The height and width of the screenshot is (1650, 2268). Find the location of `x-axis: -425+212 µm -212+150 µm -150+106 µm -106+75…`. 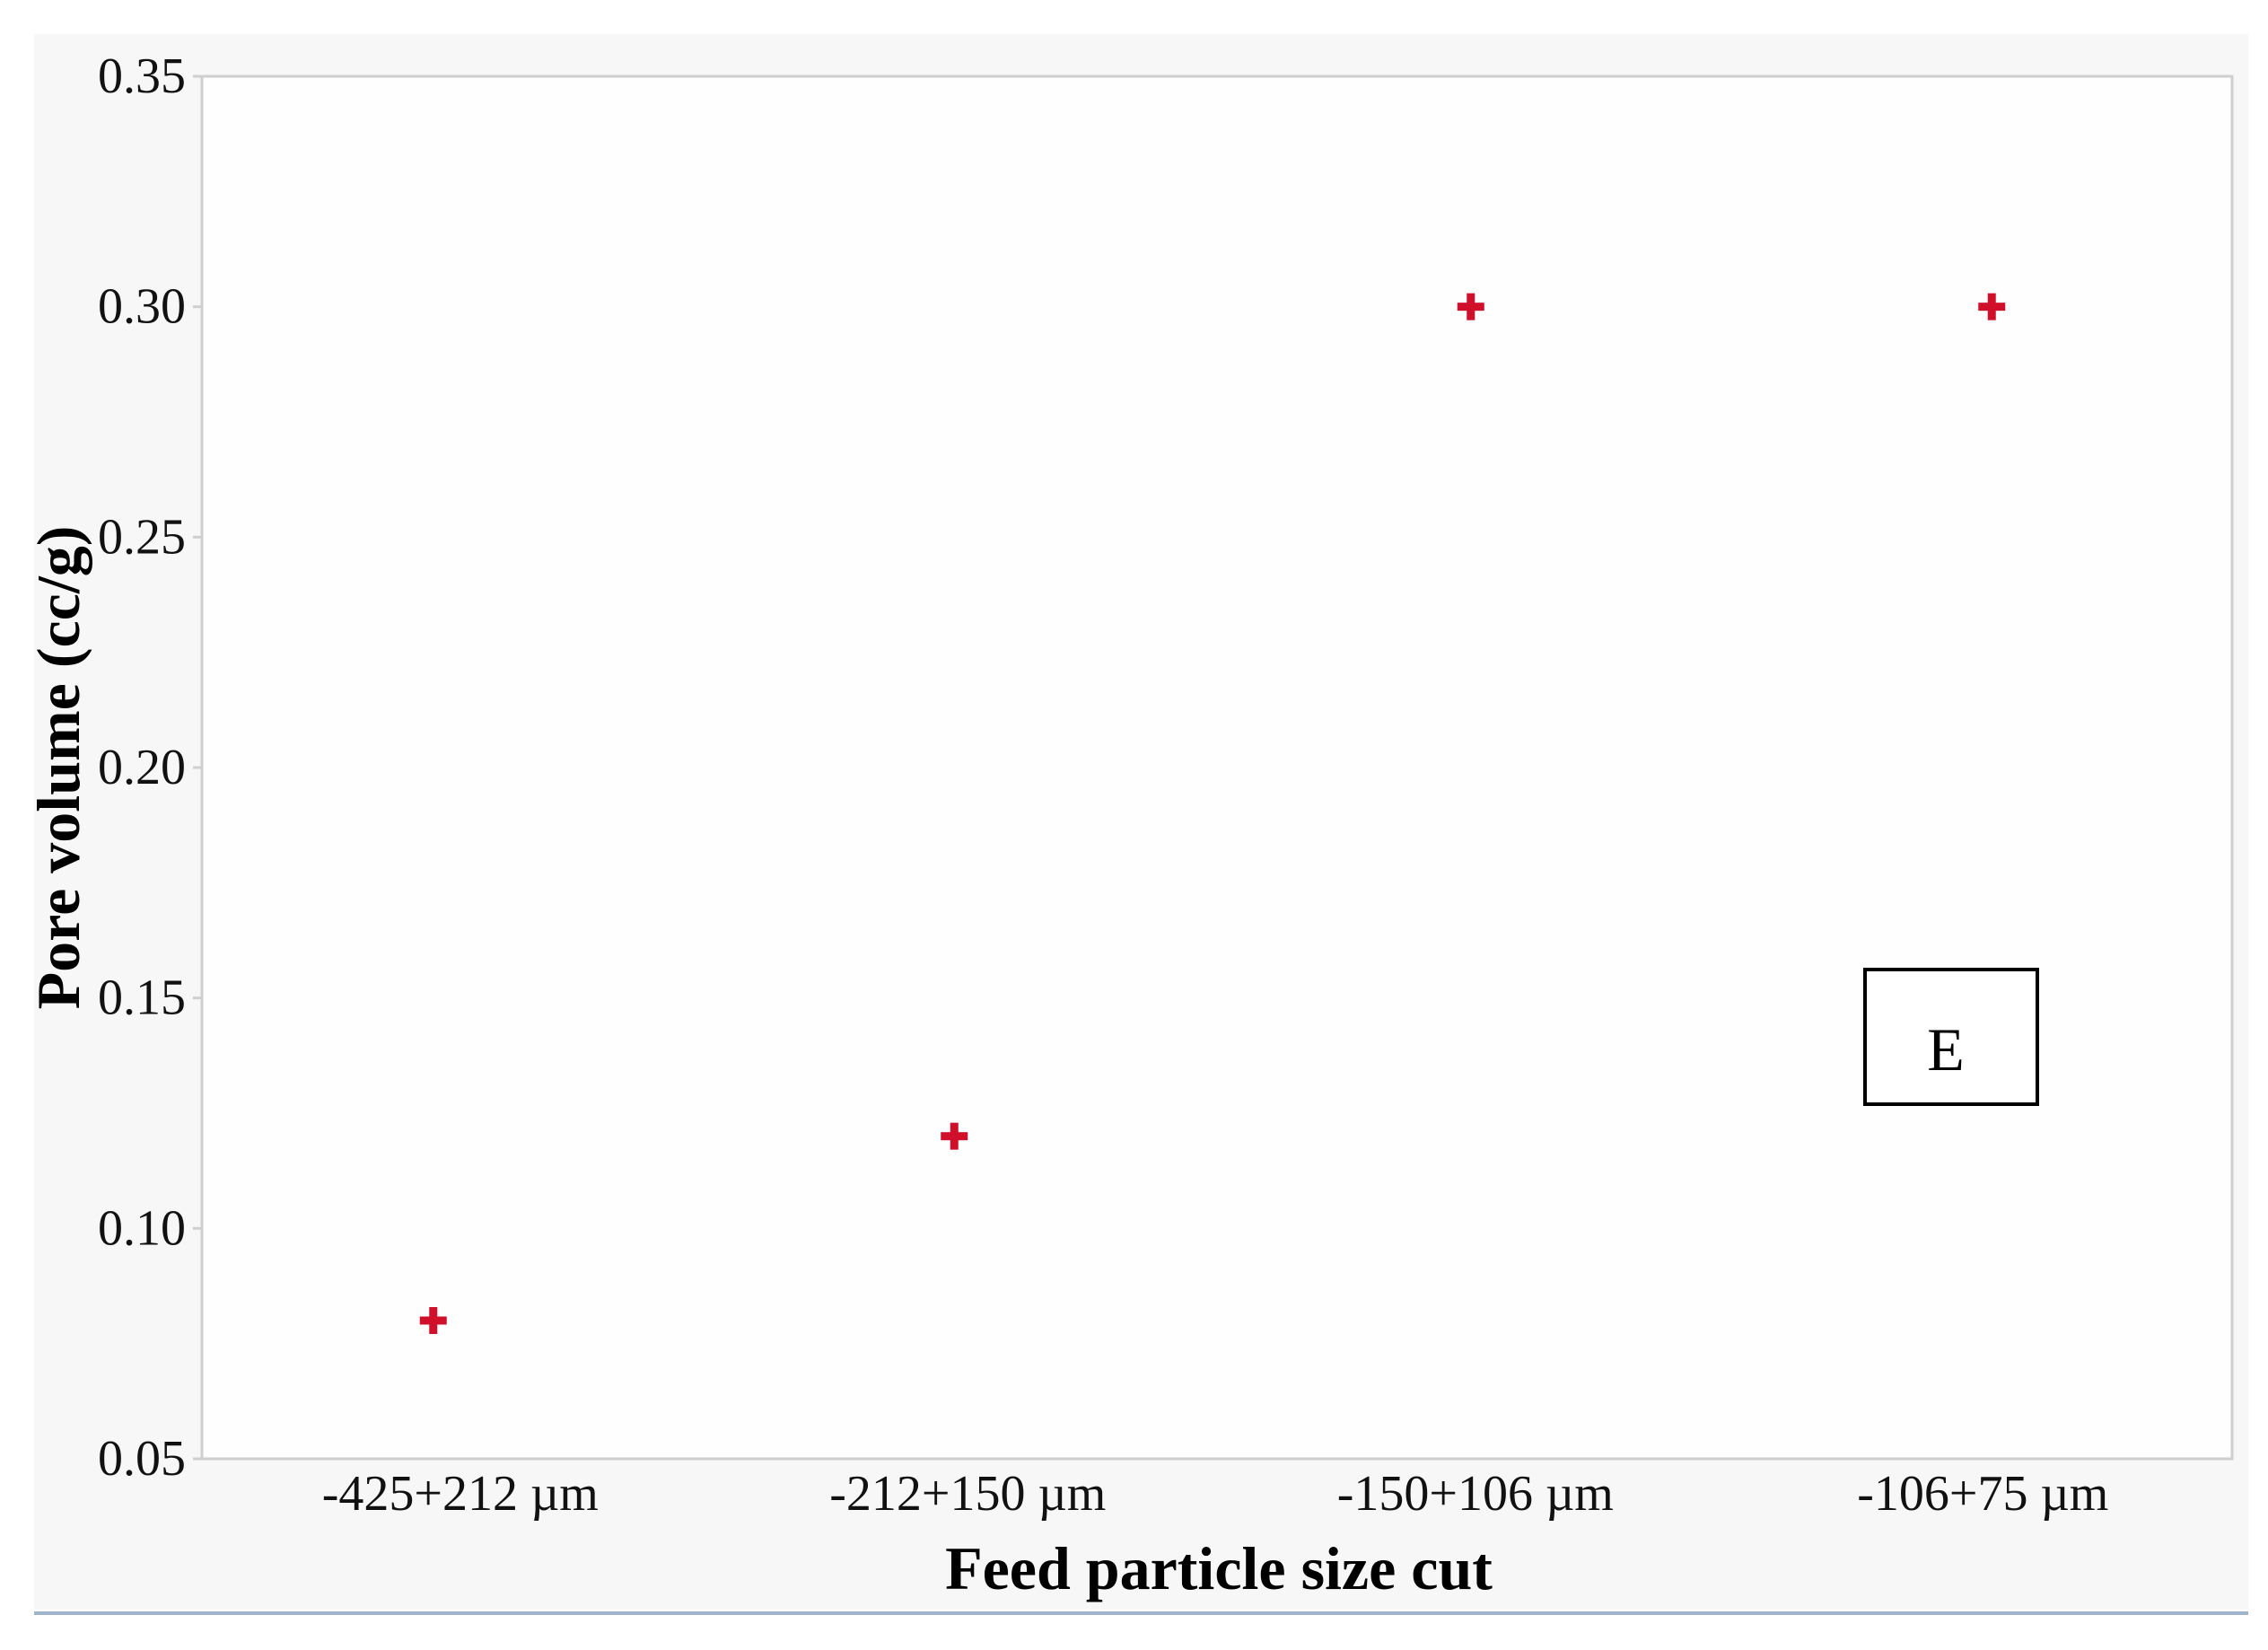

x-axis: -425+212 µm -212+150 µm -150+106 µm -106+75… is located at coordinates (1217, 1489).